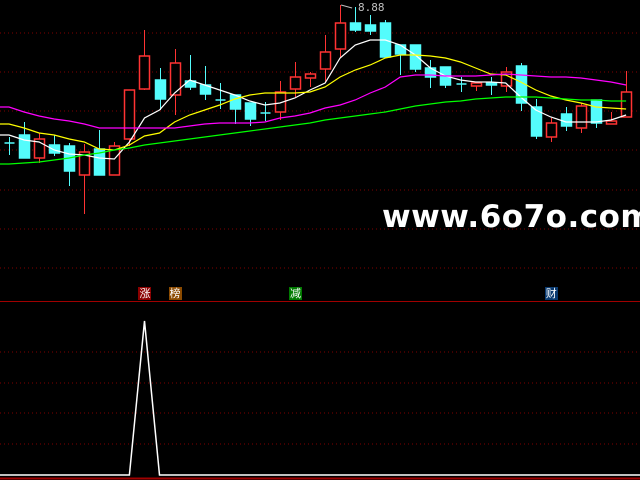  I want to click on signal-marker: 财, so click(551, 293).